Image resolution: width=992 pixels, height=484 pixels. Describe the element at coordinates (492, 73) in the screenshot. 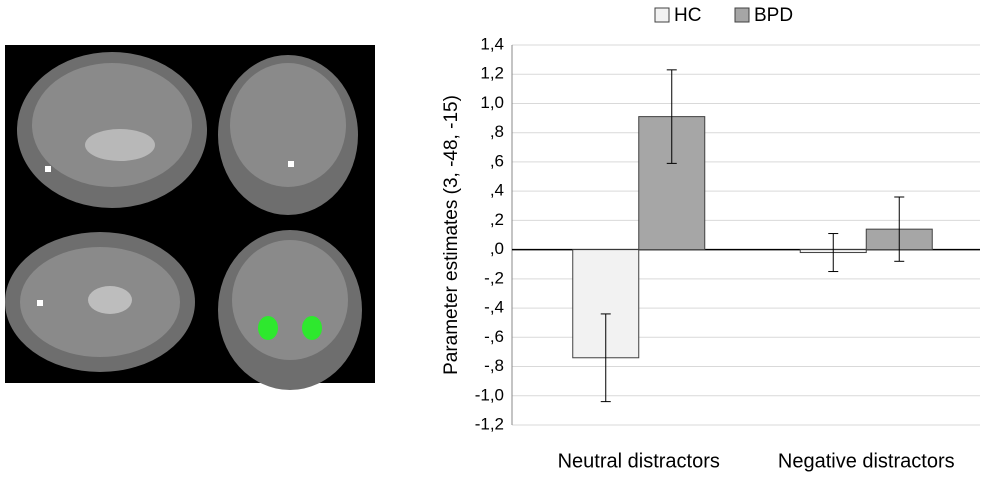

I see `y-tick-label: 1,2` at that location.